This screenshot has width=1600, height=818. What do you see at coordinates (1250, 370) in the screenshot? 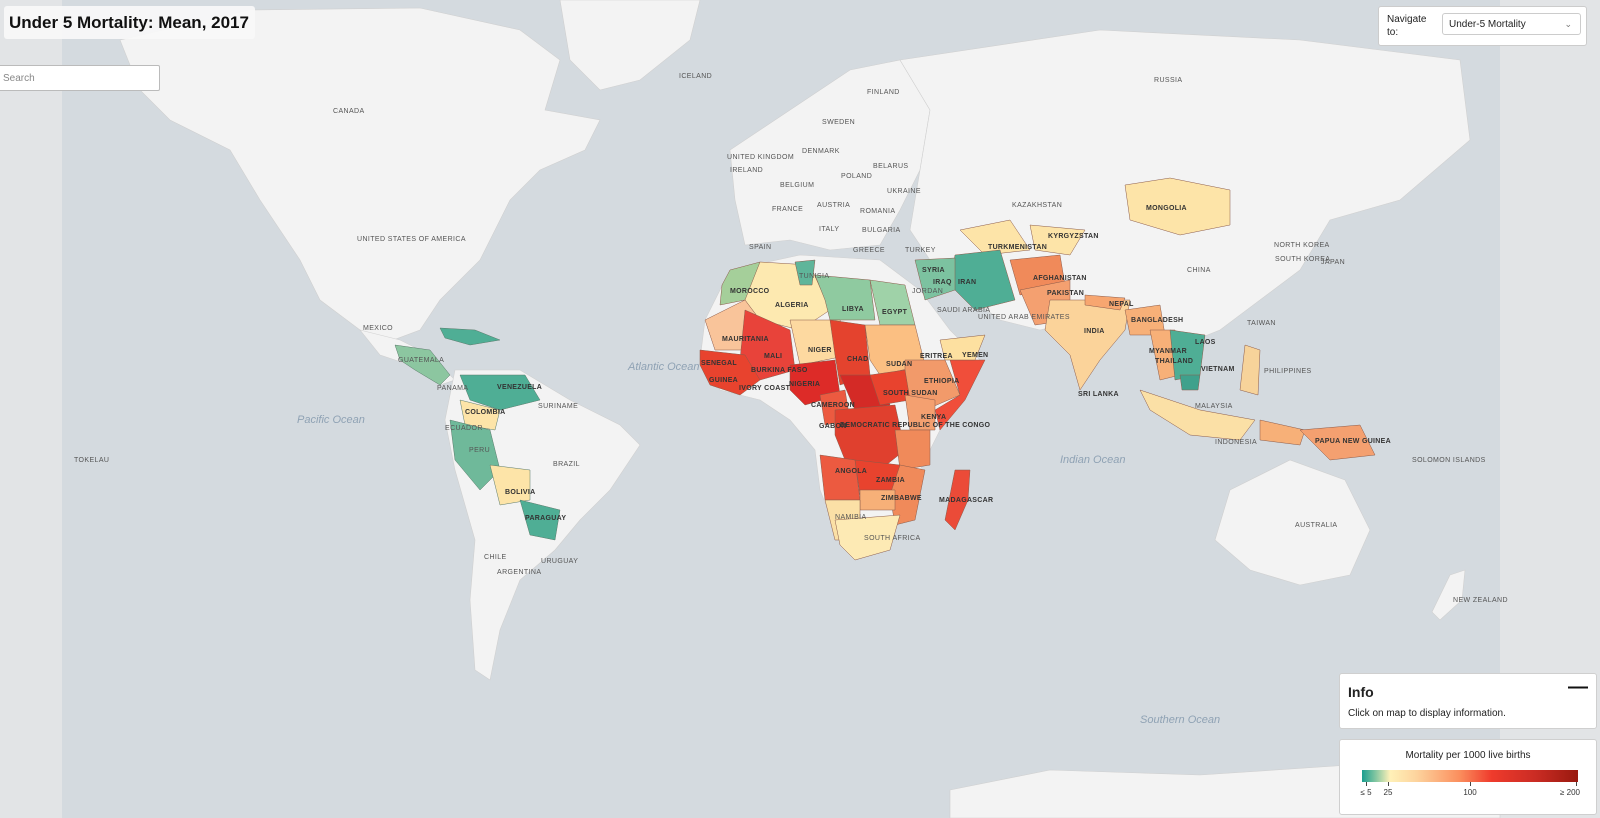
I see `region-philippines` at bounding box center [1250, 370].